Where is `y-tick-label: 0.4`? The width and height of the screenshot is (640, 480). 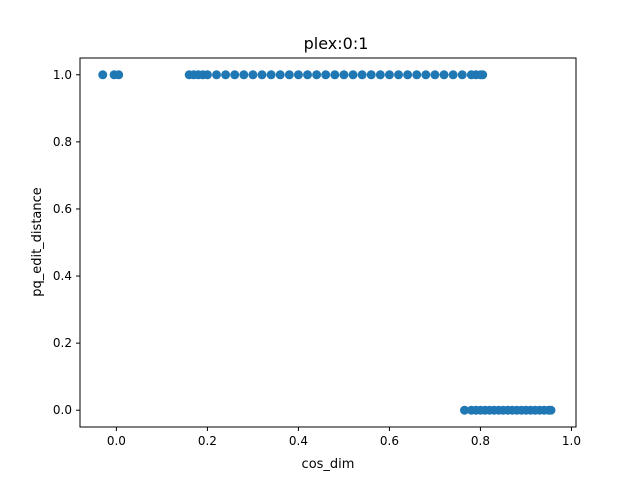 y-tick-label: 0.4 is located at coordinates (62, 276).